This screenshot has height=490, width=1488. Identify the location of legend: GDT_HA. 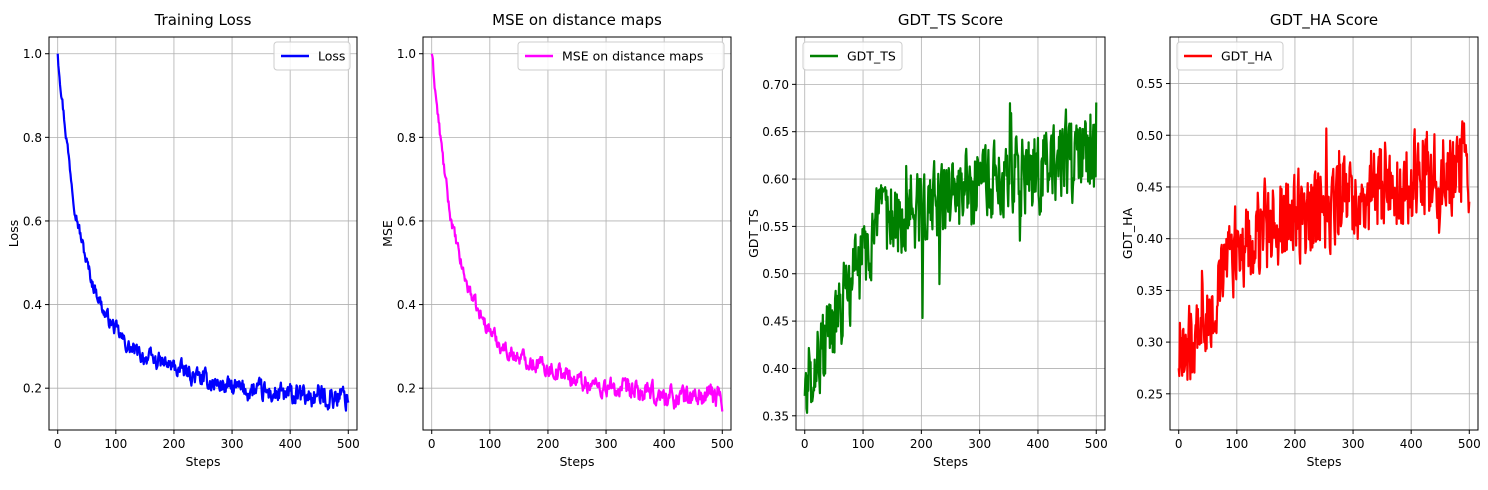
(1230, 56).